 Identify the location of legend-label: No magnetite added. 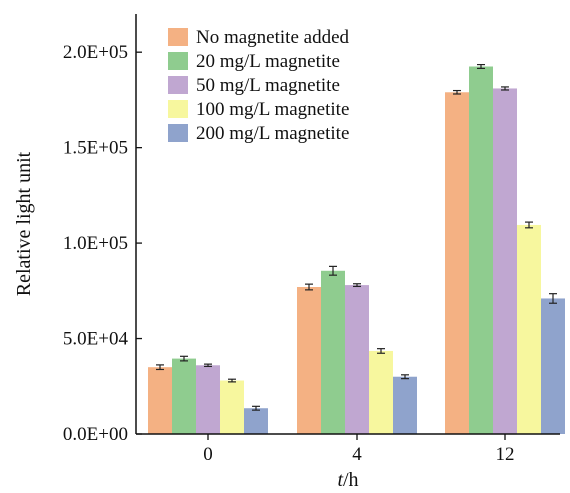
(273, 37).